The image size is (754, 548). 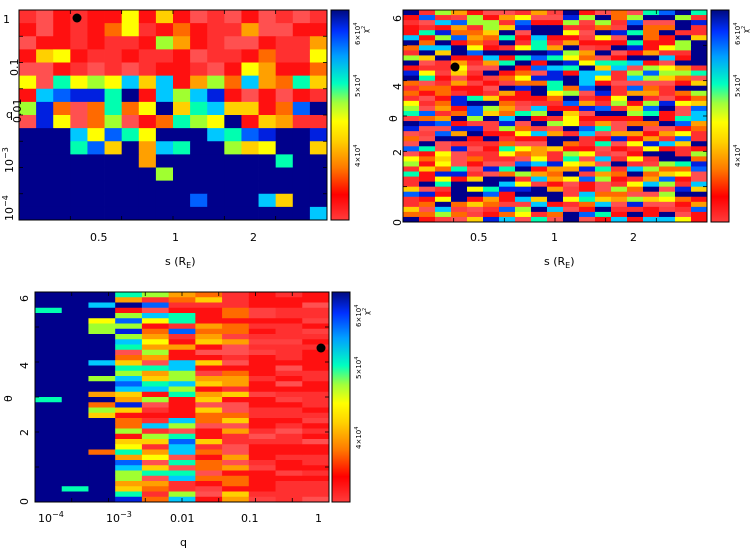 I want to click on x-tick-label: 0.01, so click(x=182, y=518).